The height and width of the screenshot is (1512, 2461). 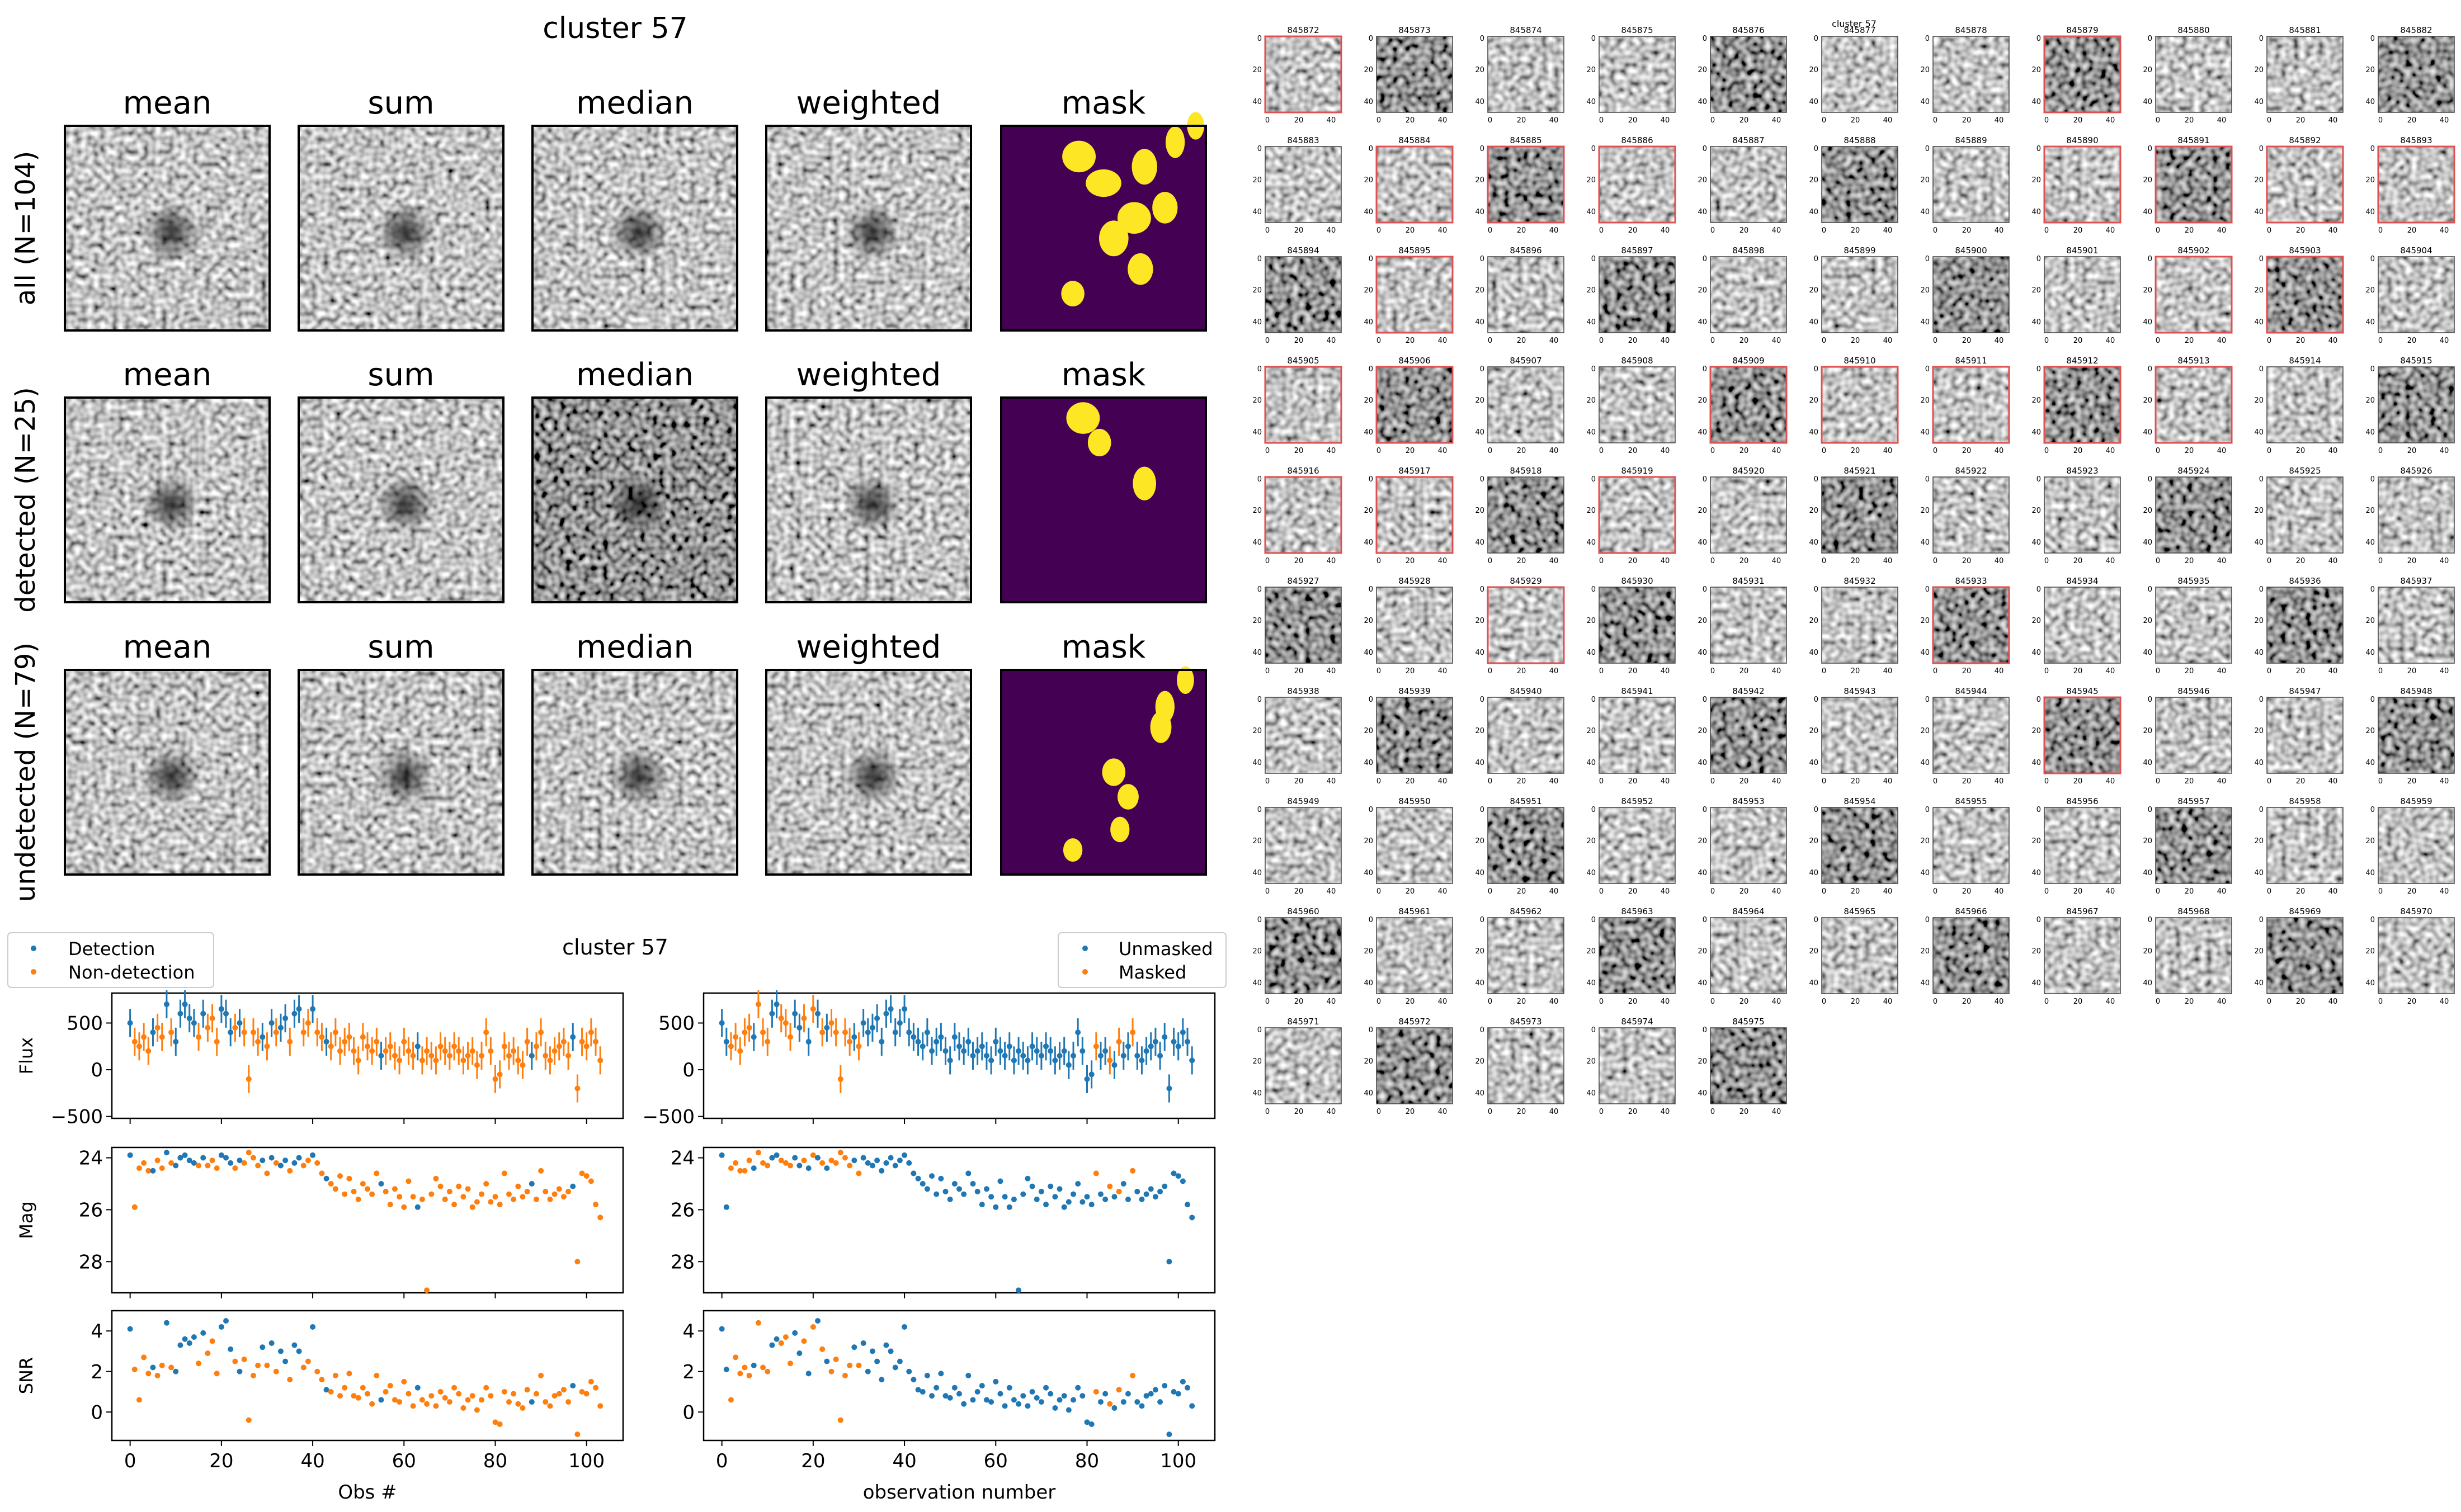 What do you see at coordinates (1134, 218) in the screenshot?
I see `mask-blob` at bounding box center [1134, 218].